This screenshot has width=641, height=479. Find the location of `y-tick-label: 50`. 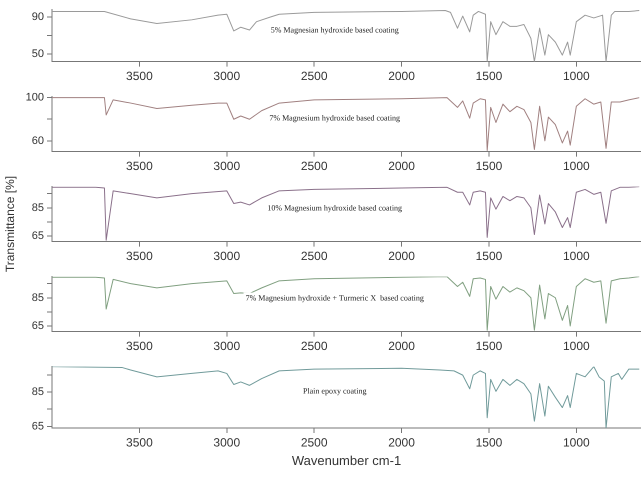

y-tick-label: 50 is located at coordinates (38, 54).